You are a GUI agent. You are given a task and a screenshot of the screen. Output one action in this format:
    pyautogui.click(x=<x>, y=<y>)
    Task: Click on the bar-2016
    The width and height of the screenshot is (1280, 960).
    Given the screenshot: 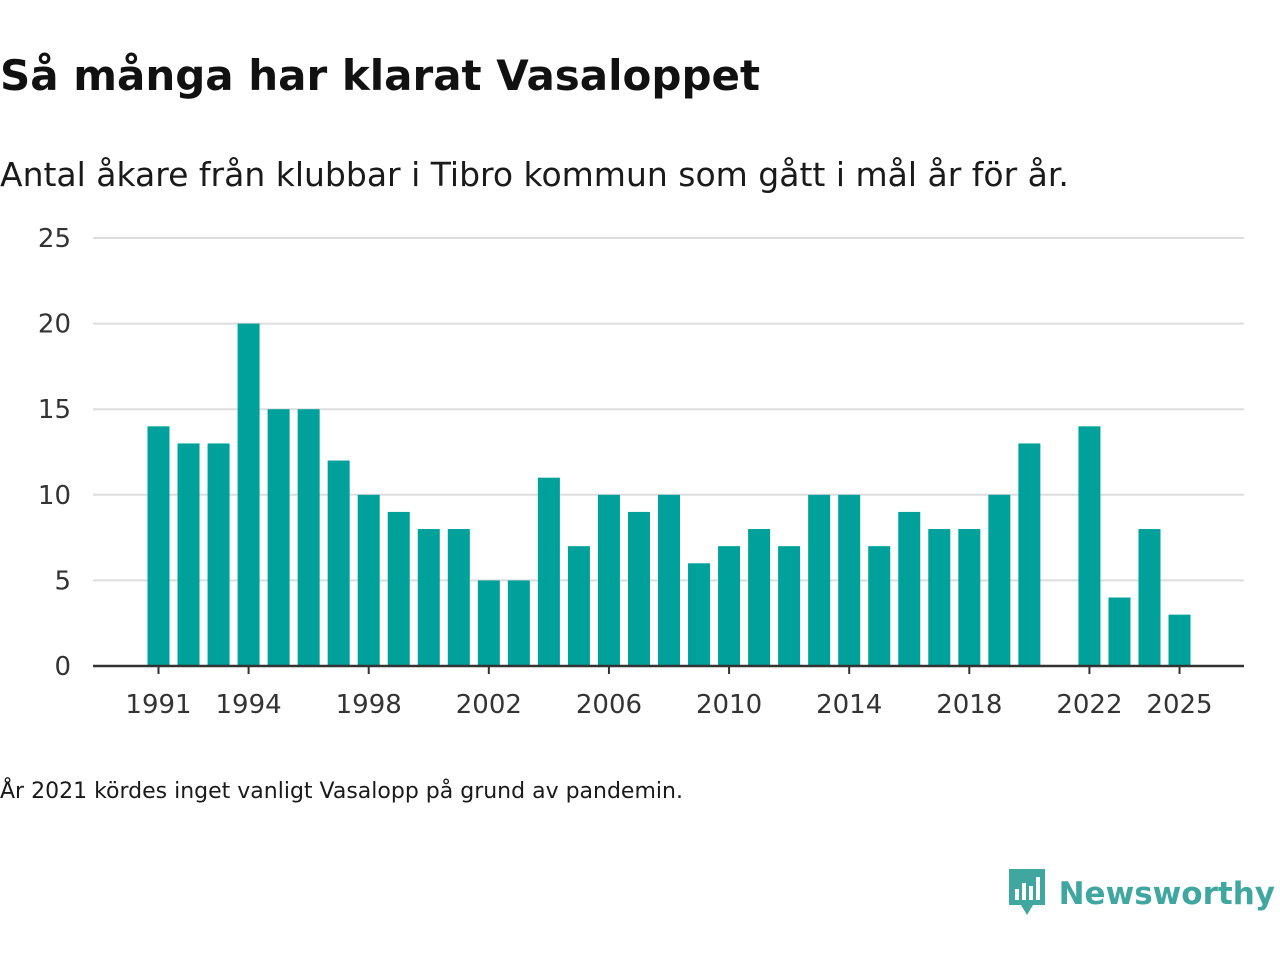 What is the action you would take?
    pyautogui.click(x=909, y=588)
    